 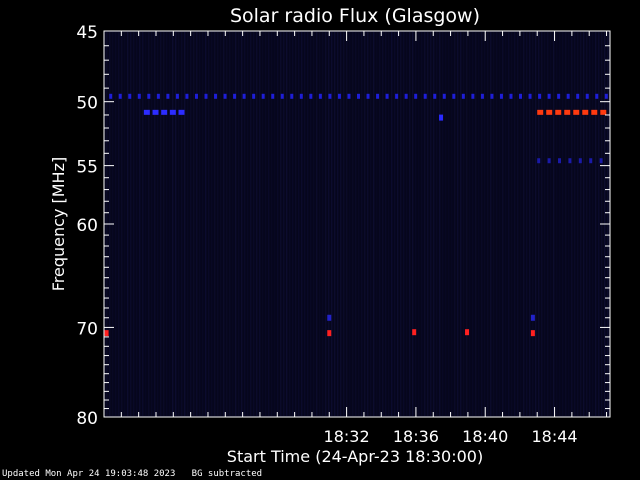 What do you see at coordinates (87, 419) in the screenshot?
I see `y-tick-label: 80` at bounding box center [87, 419].